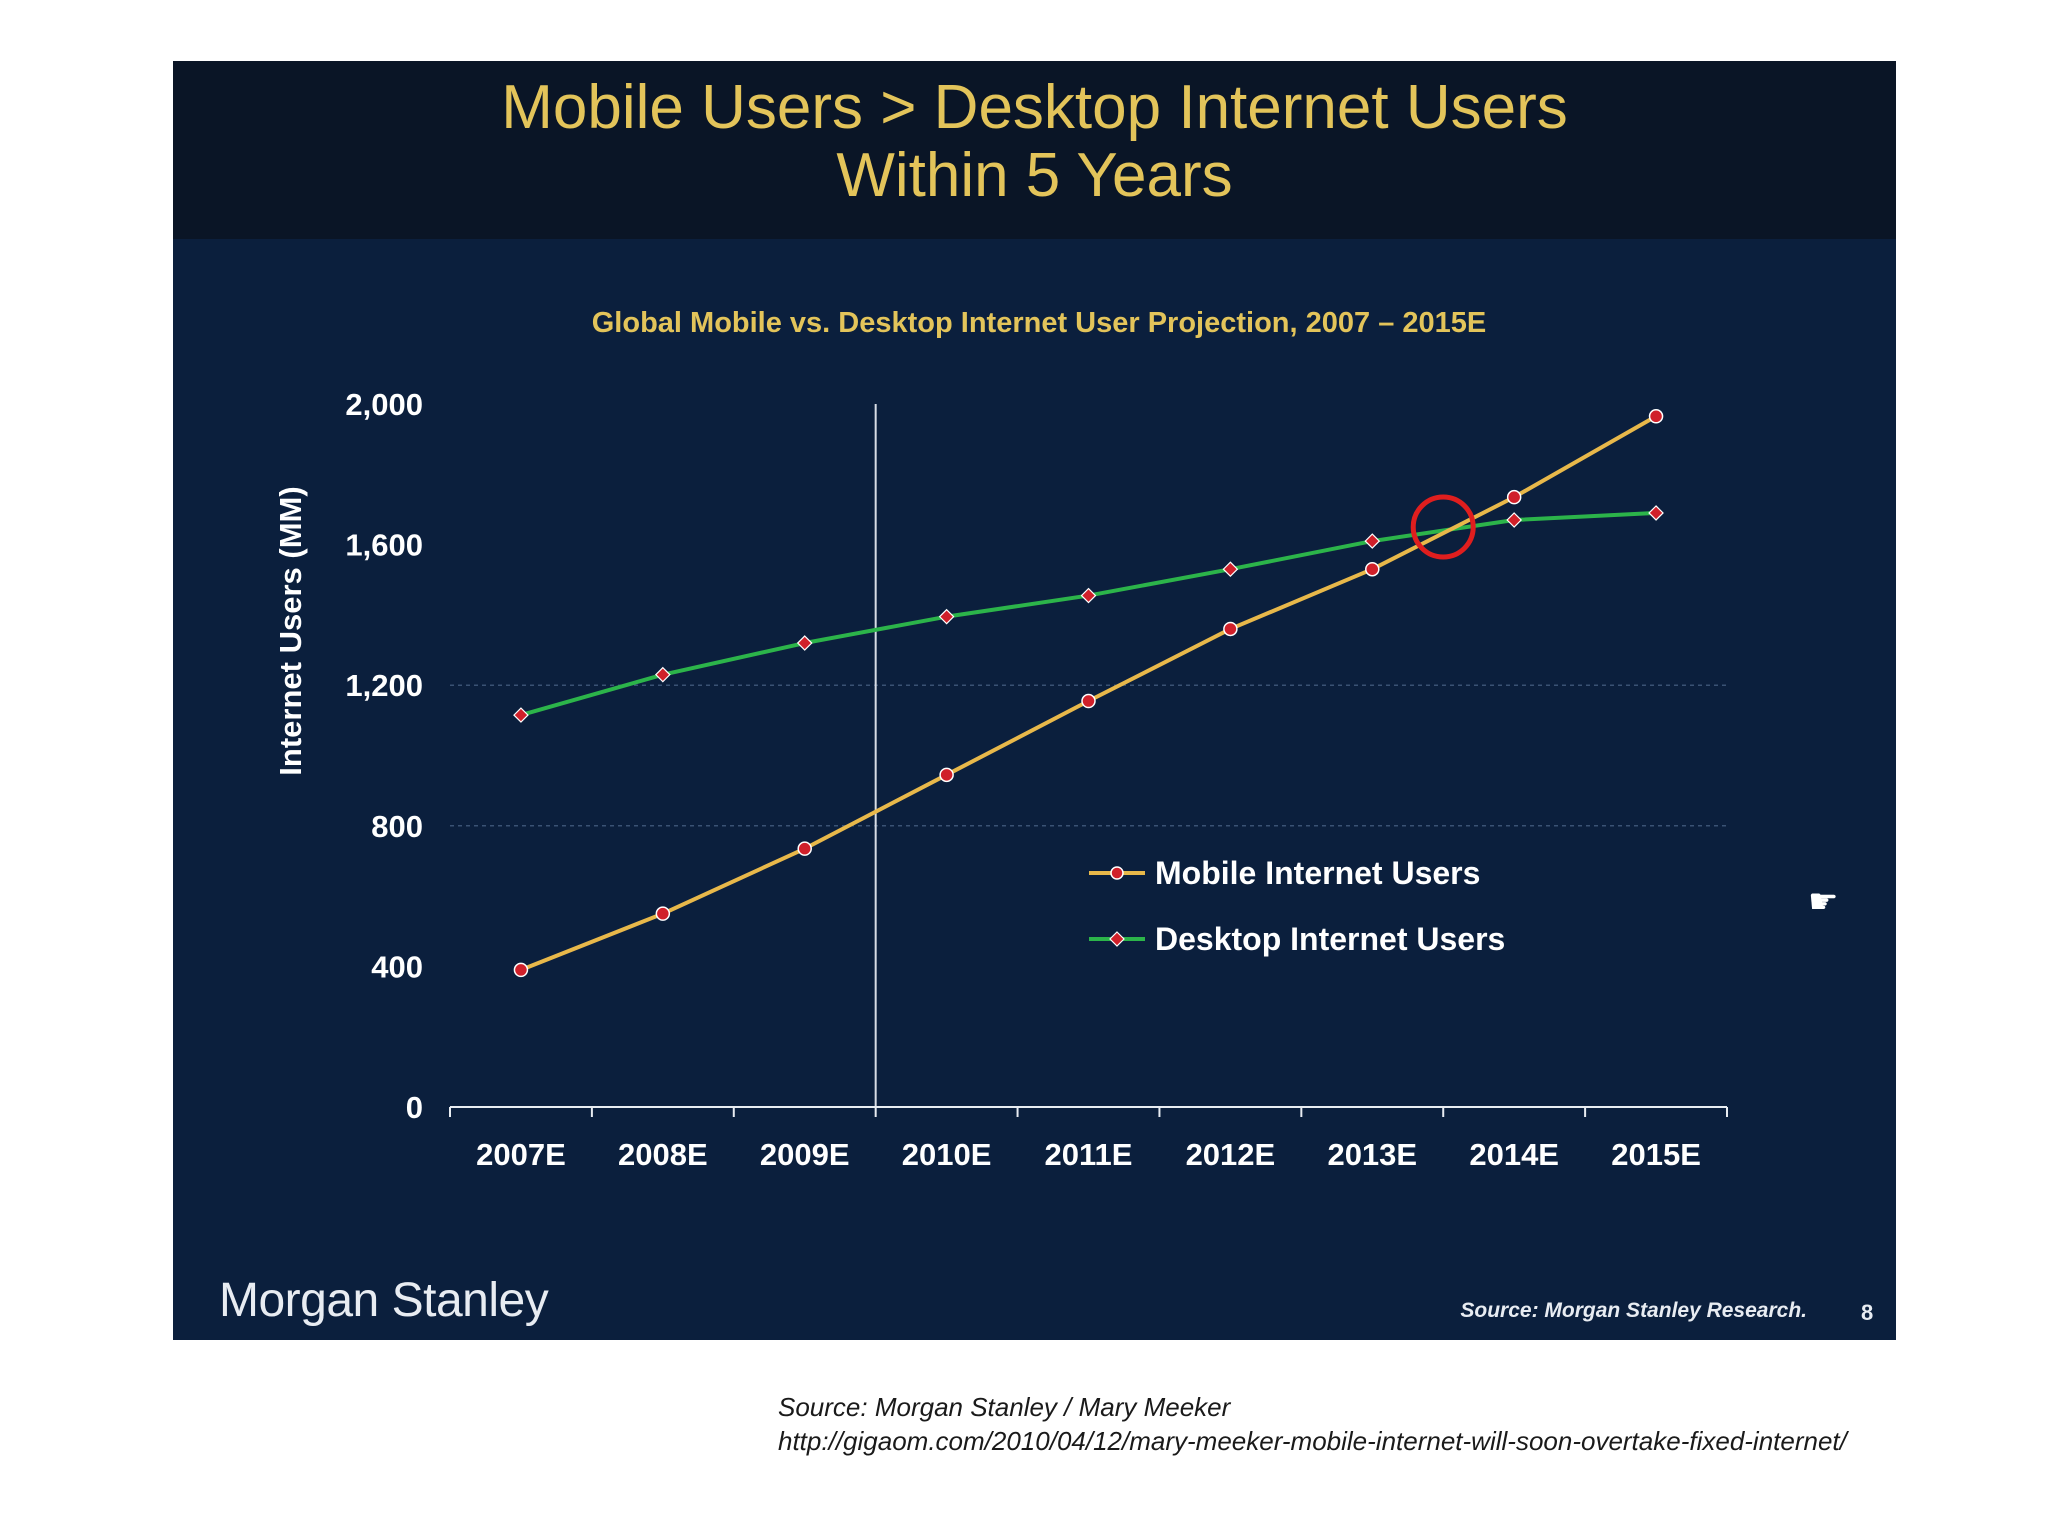 This screenshot has width=2048, height=1536. Describe the element at coordinates (384, 685) in the screenshot. I see `y-tick-label: 1,200` at that location.